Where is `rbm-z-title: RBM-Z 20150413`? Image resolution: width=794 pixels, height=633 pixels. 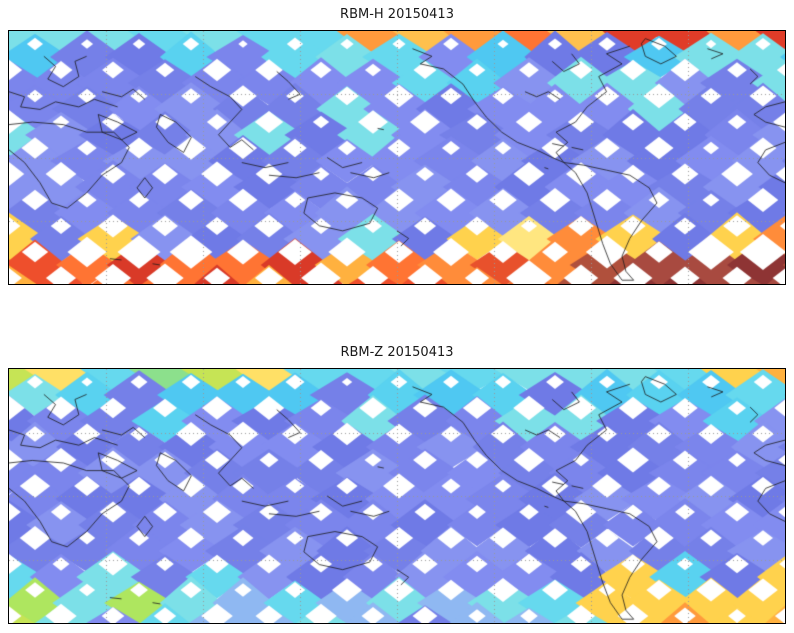
rbm-z-title: RBM-Z 20150413 is located at coordinates (397, 352).